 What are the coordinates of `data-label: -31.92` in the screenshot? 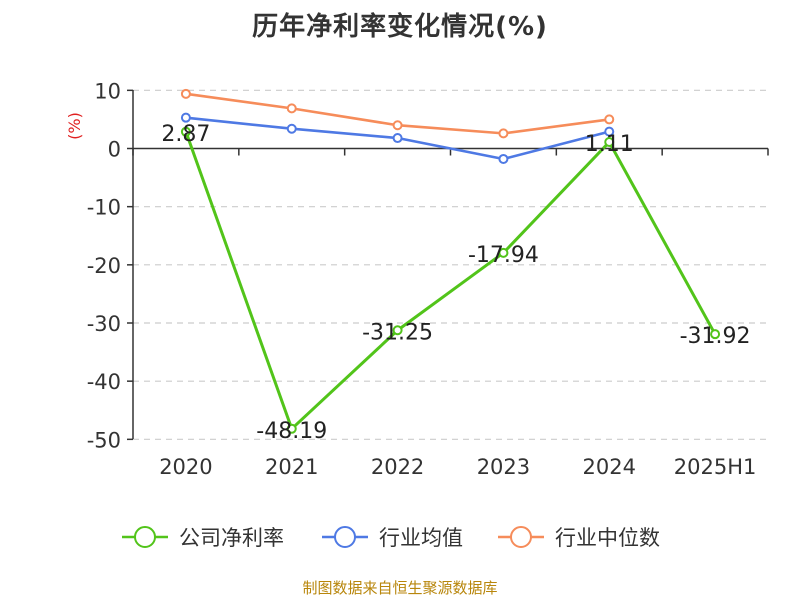 It's located at (715, 336).